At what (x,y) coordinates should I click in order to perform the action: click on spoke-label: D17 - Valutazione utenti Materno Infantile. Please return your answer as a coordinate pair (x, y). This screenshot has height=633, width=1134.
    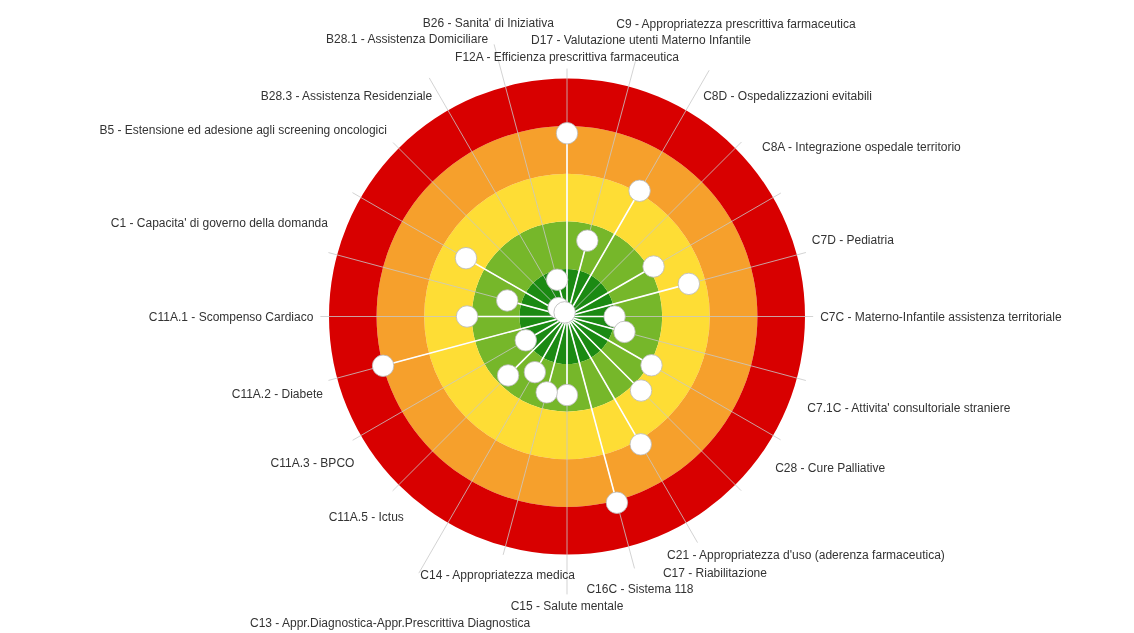
    Looking at the image, I should click on (641, 40).